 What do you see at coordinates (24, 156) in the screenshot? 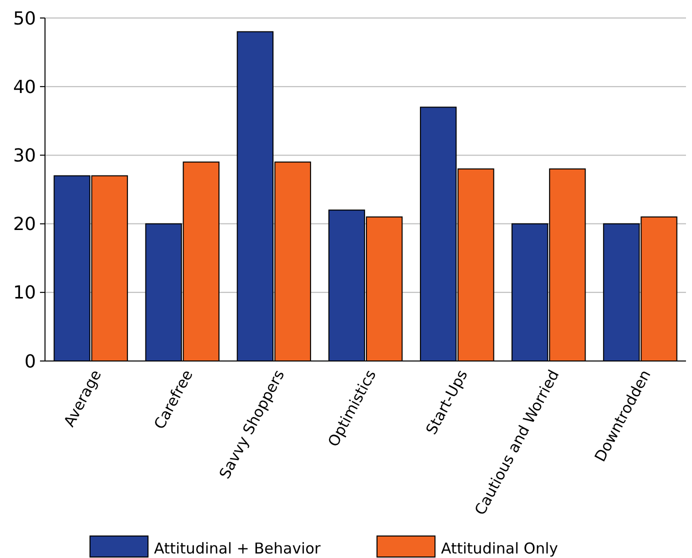
I see `y-tick-label: 30` at bounding box center [24, 156].